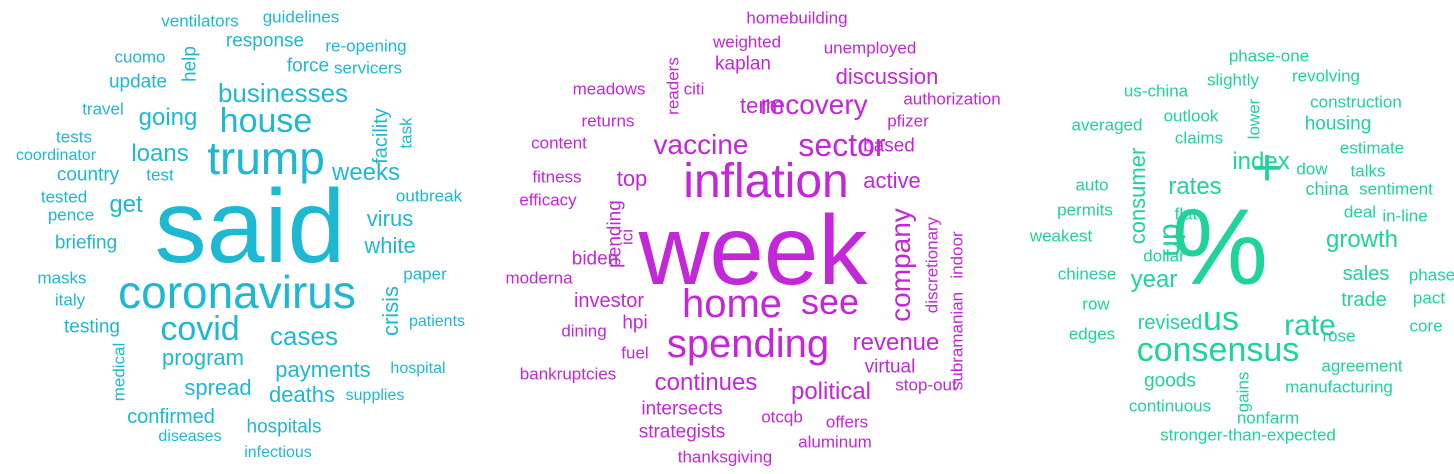  I want to click on word-outlook-2: outlook, so click(1191, 116).